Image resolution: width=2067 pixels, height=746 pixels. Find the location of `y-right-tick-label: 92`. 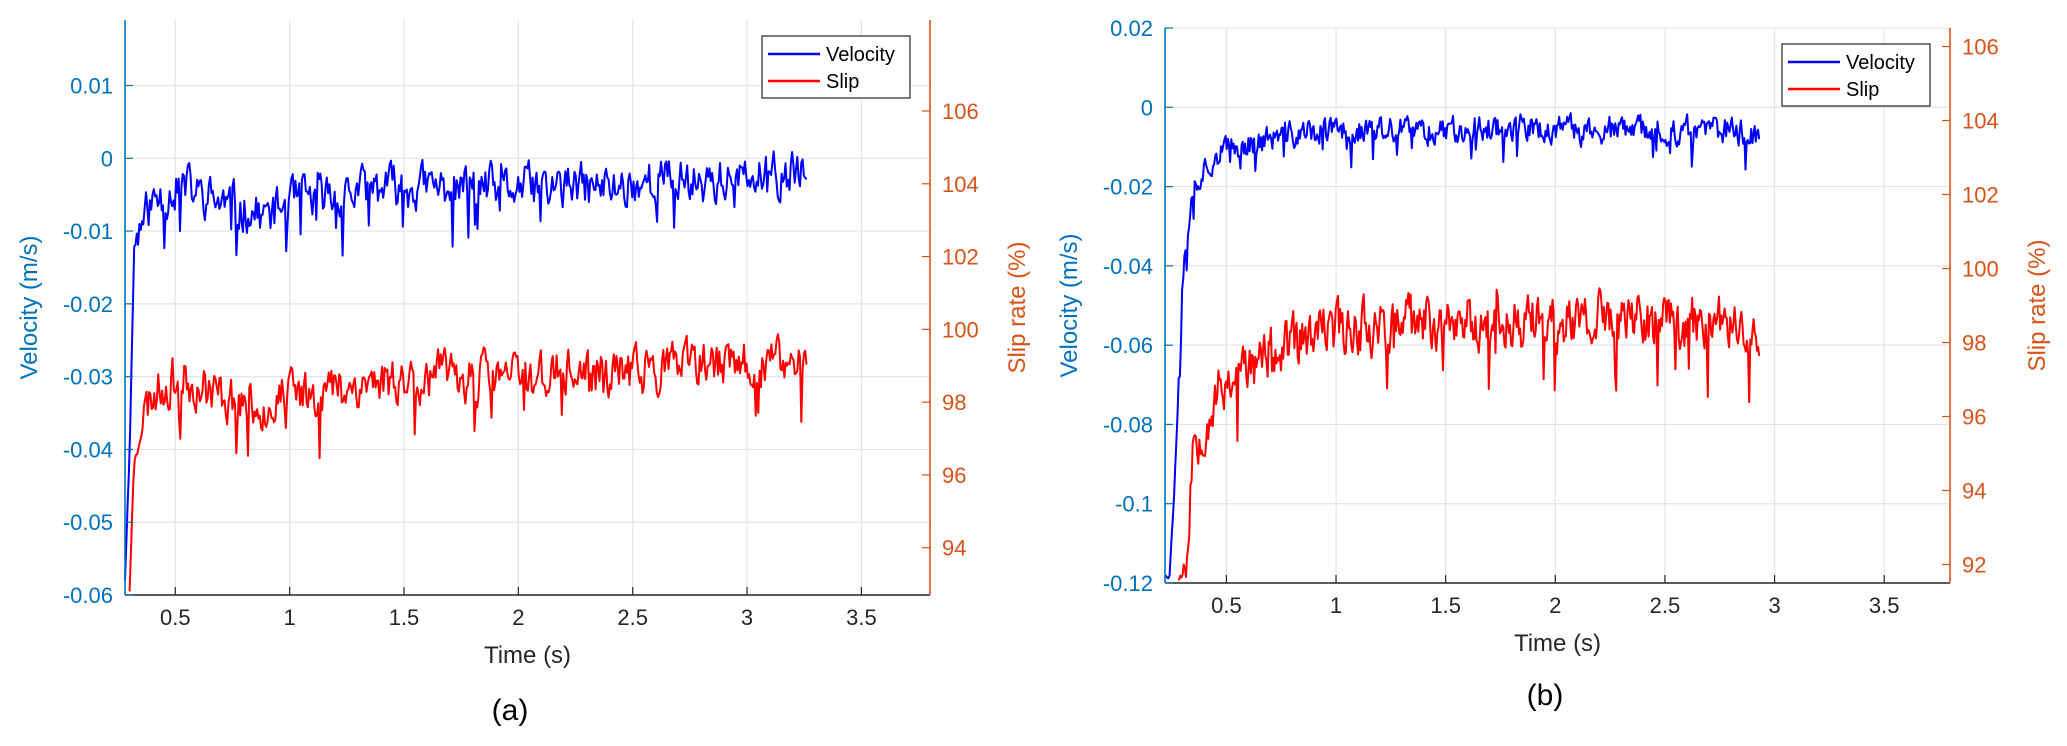

y-right-tick-label: 92 is located at coordinates (1974, 565).